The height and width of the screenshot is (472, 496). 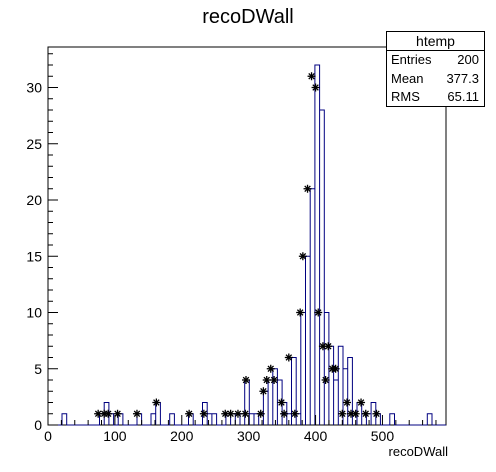 I want to click on x-tick-label: 300, so click(x=249, y=436).